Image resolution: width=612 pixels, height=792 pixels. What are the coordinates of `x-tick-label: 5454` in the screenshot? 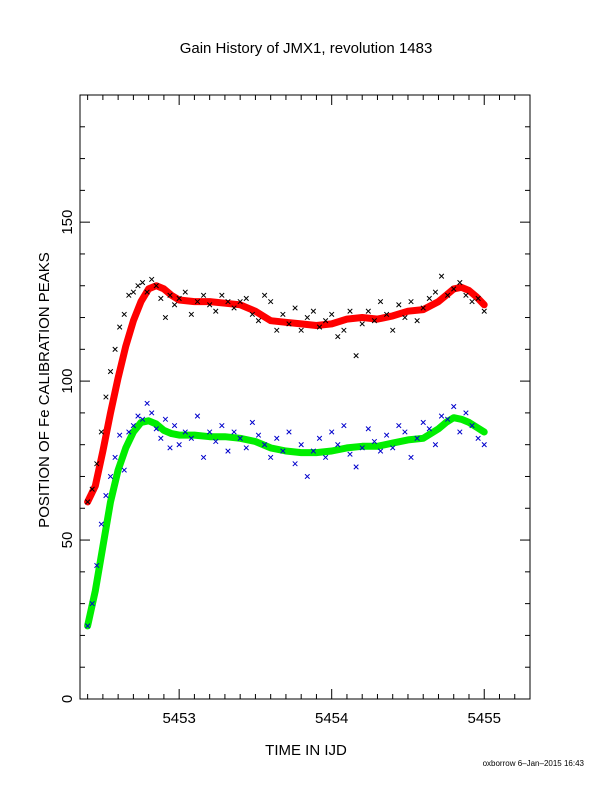 It's located at (331, 718).